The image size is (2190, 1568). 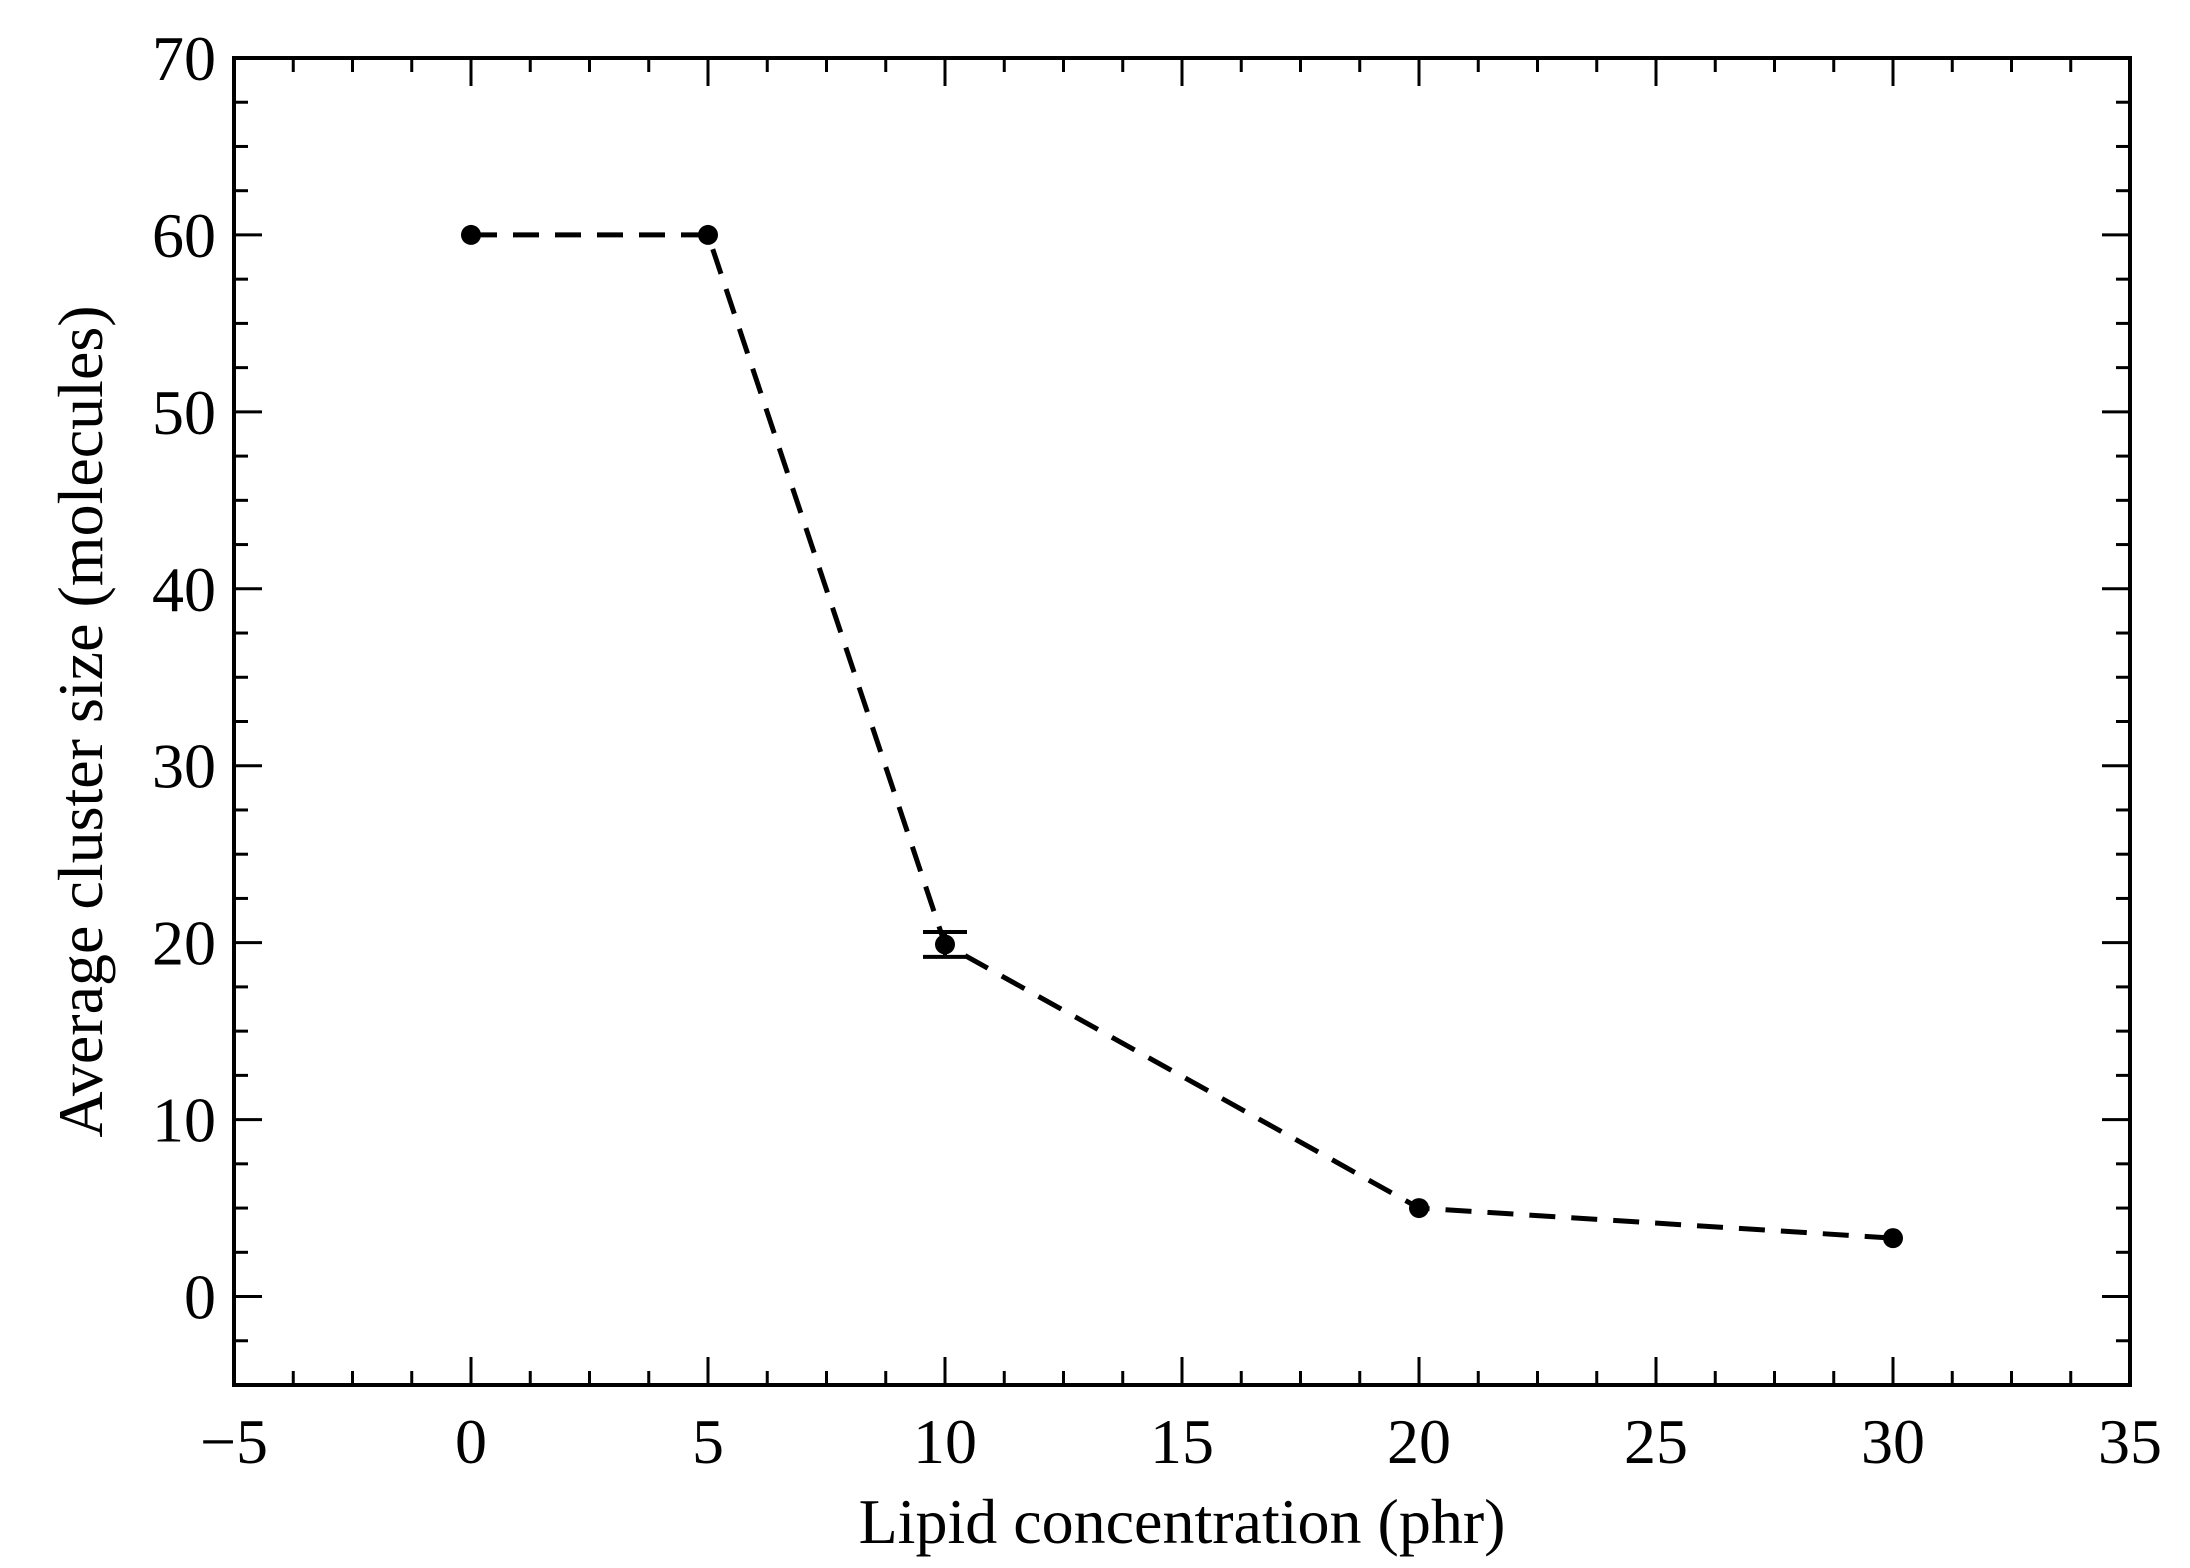 I want to click on y-tick-label: 0, so click(x=200, y=1297).